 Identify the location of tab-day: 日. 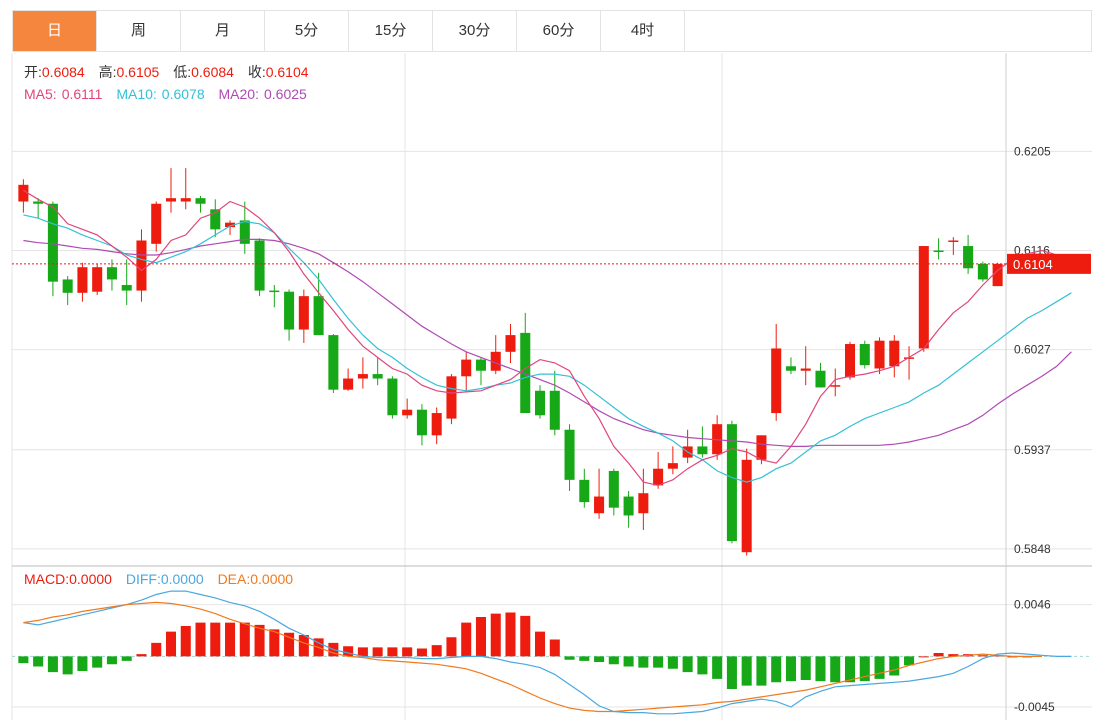
(55, 31).